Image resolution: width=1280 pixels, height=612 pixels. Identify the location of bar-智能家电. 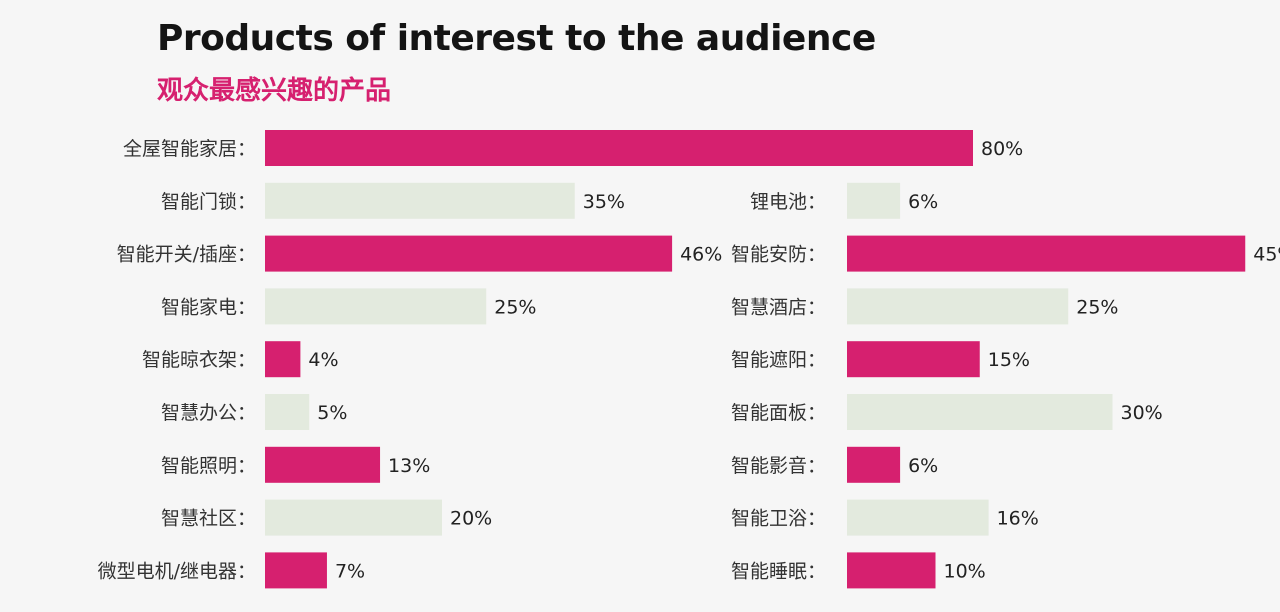
(376, 306).